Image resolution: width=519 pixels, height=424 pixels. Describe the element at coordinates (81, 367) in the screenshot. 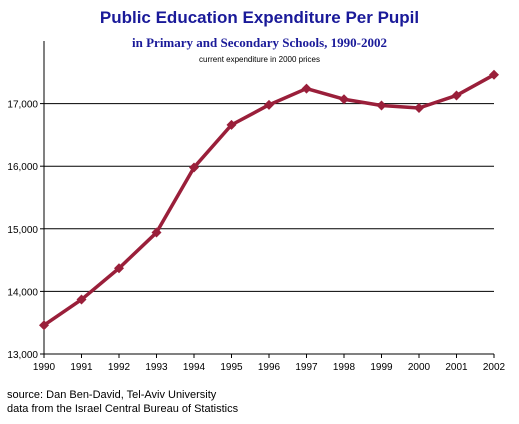

I see `x-tick-label: 1991` at that location.